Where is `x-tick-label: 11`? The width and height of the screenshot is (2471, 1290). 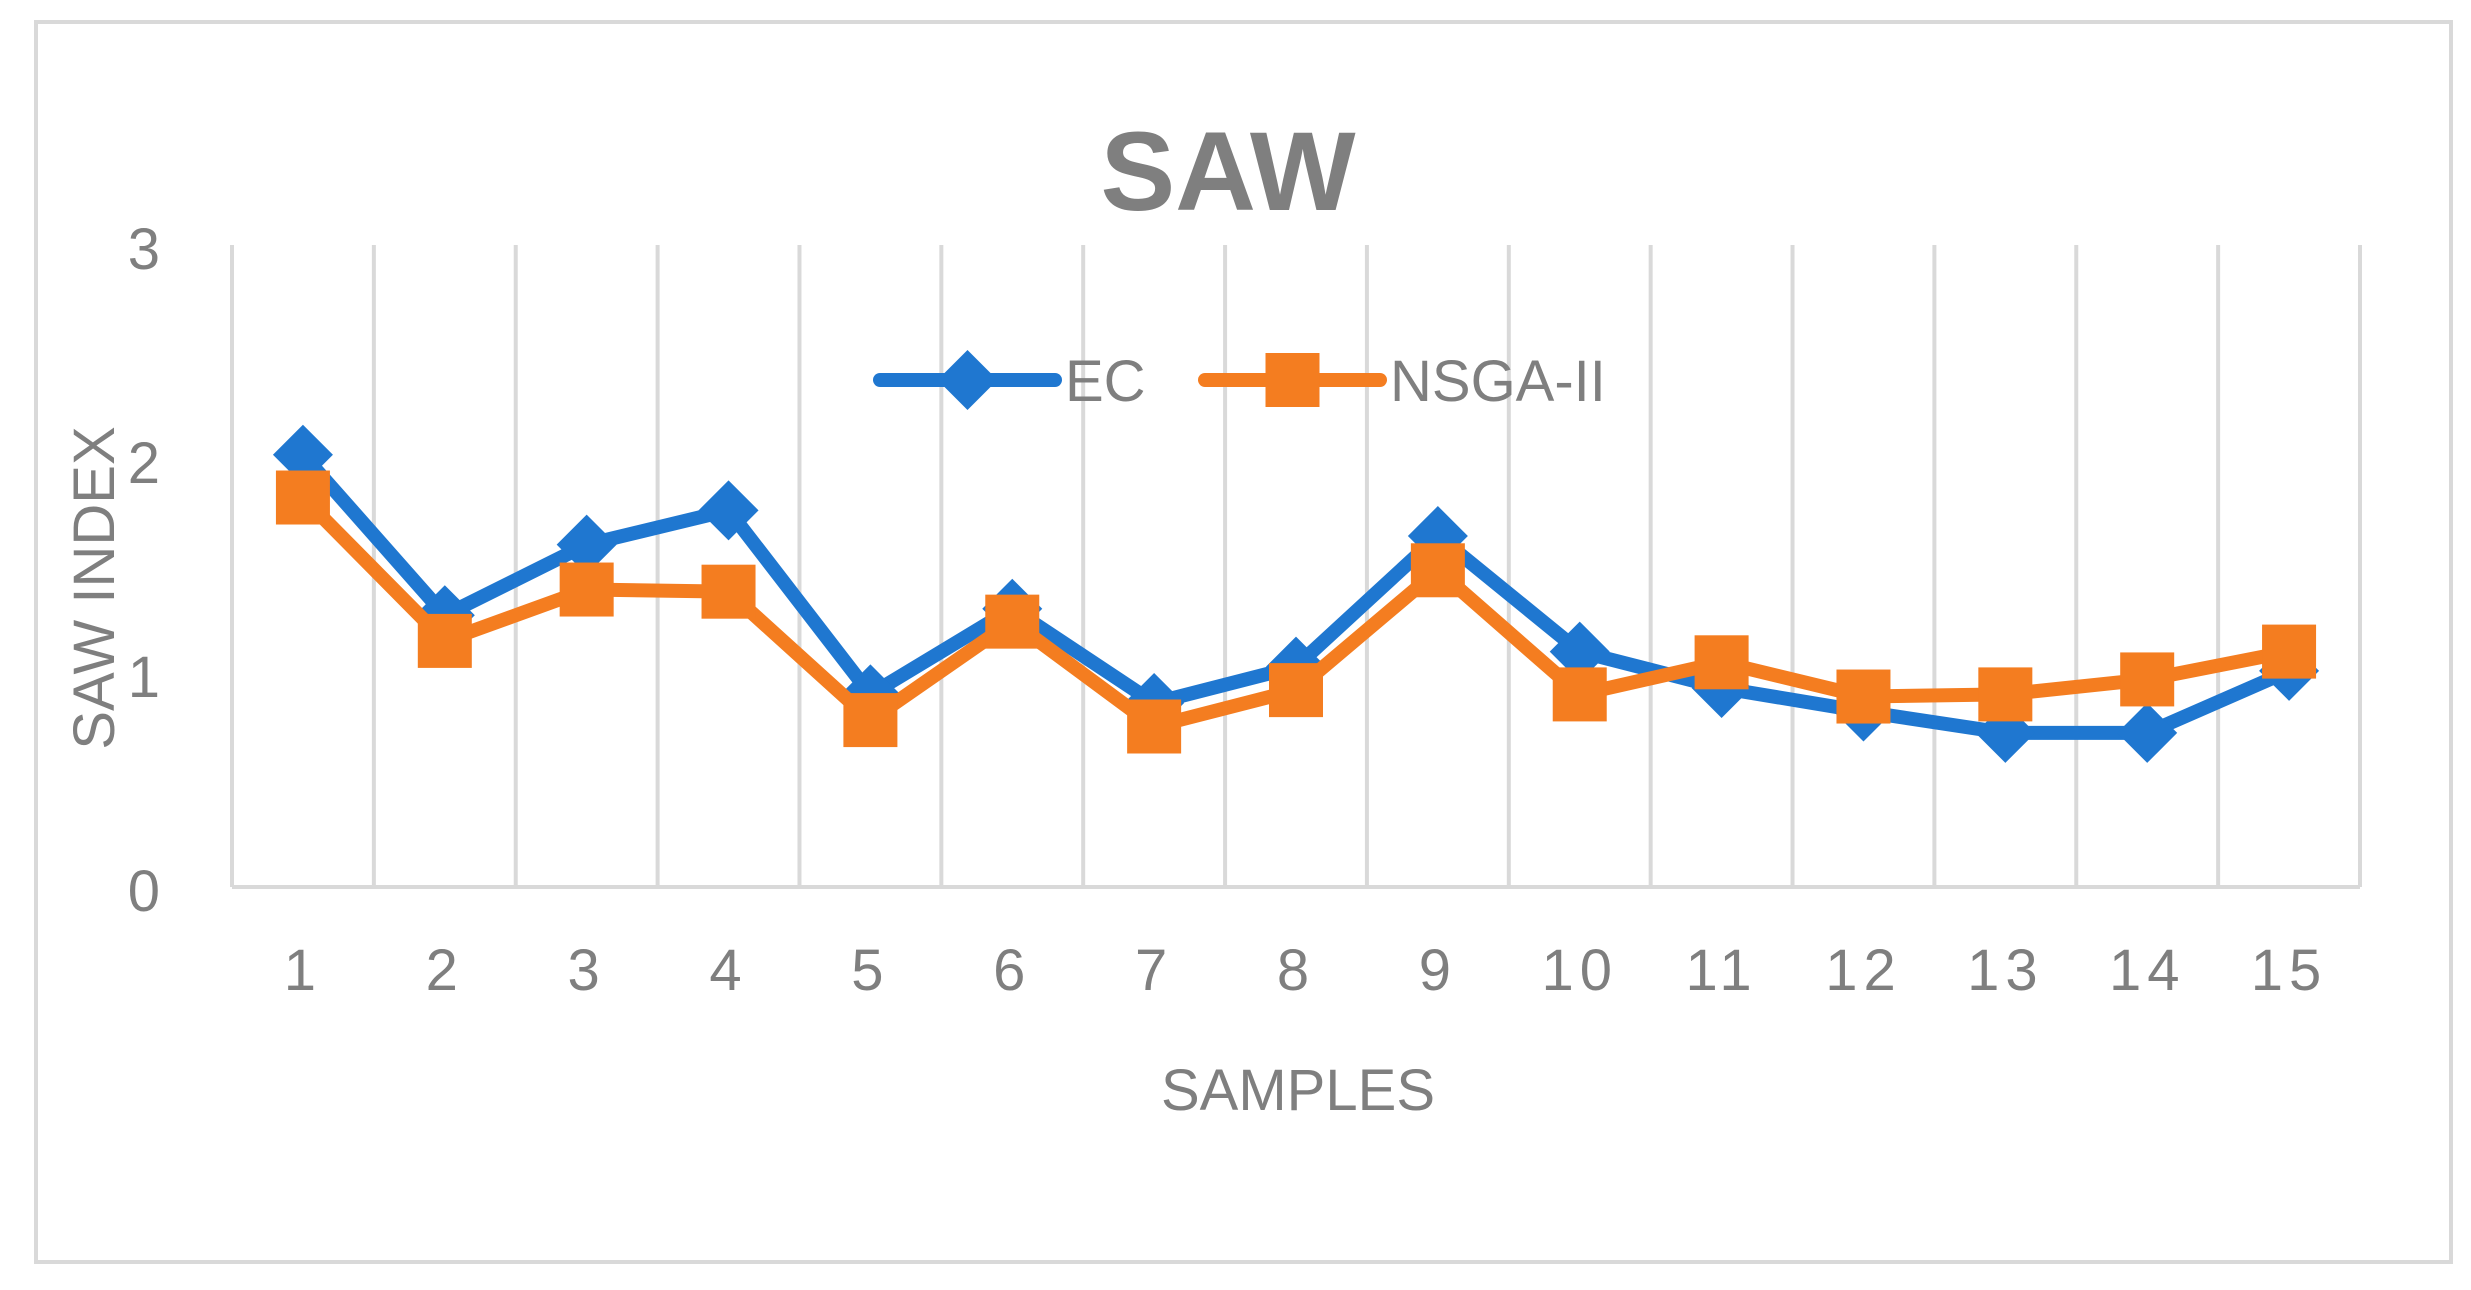 x-tick-label: 11 is located at coordinates (1721, 970).